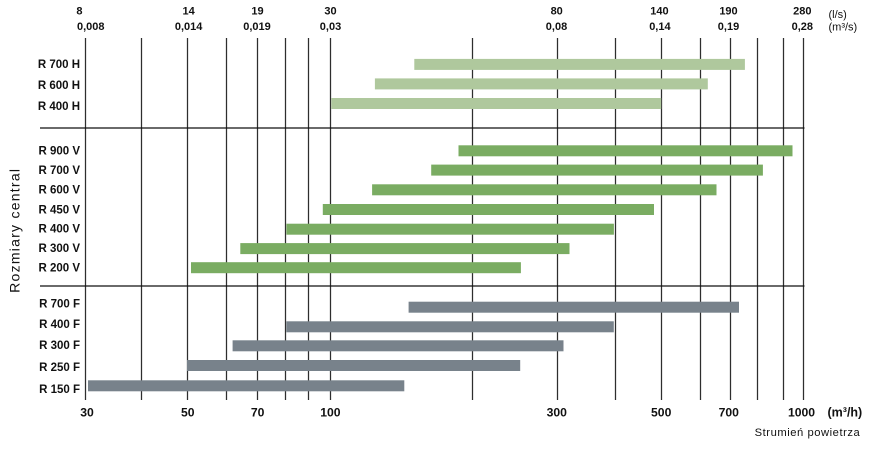 Image resolution: width=884 pixels, height=450 pixels. What do you see at coordinates (802, 27) in the screenshot?
I see `svg-text: 0,28` at bounding box center [802, 27].